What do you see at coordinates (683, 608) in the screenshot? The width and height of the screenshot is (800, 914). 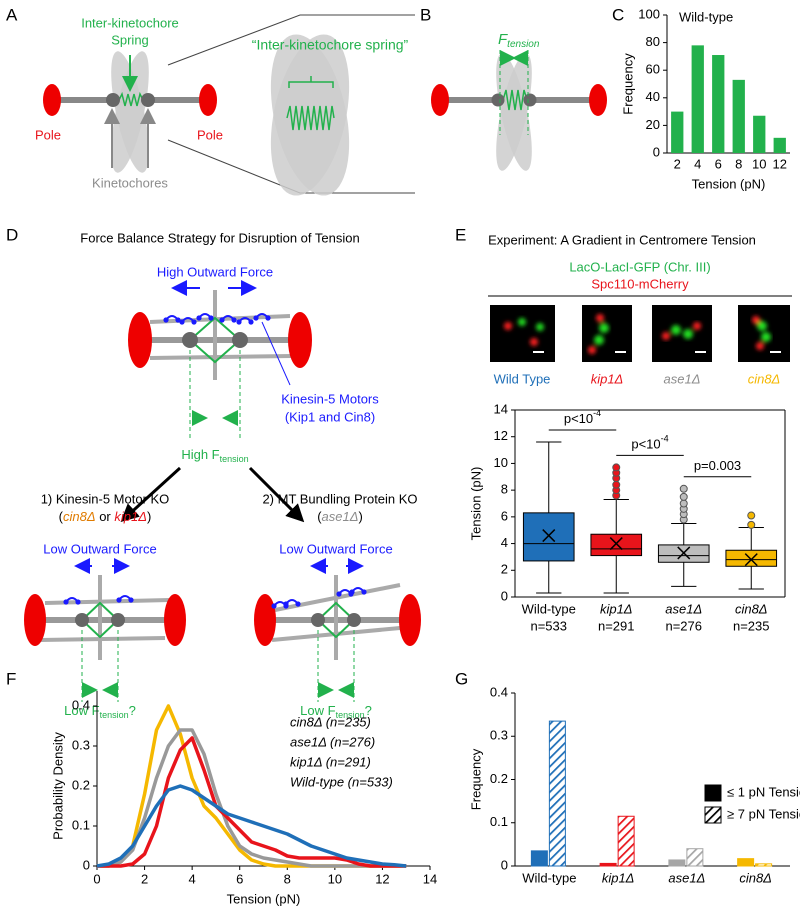 I see `x-tick-label: ase1Δ` at bounding box center [683, 608].